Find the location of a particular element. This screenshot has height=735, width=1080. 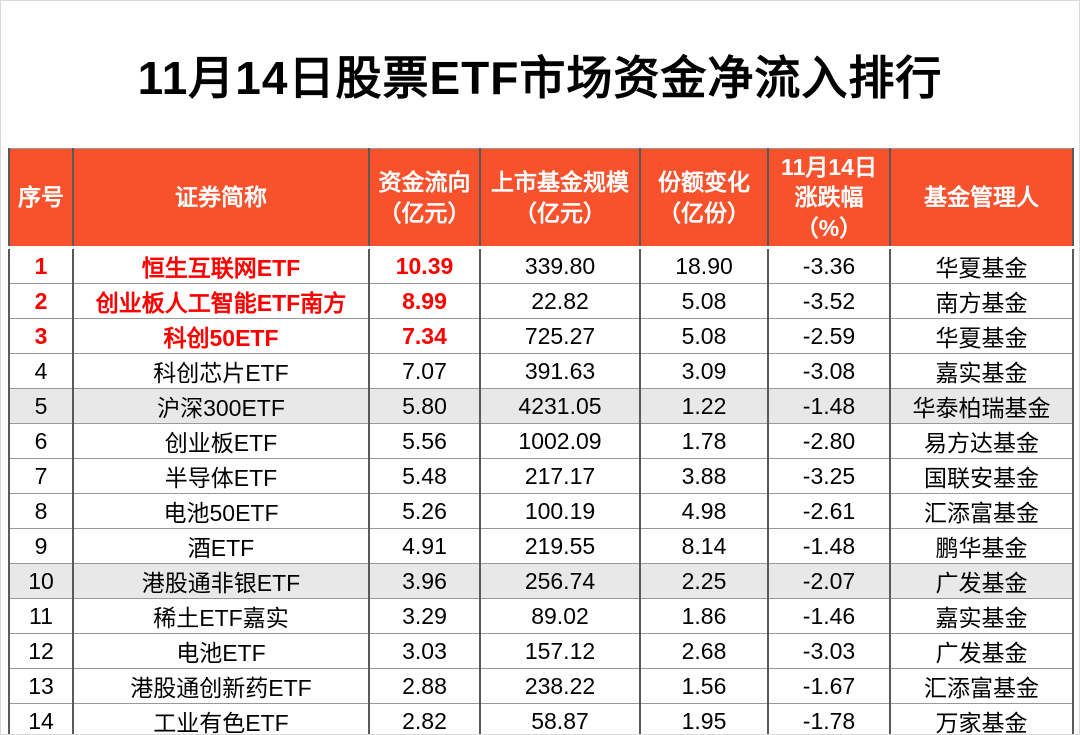

column-header-shares: 份额变化 （亿份） is located at coordinates (704, 198).